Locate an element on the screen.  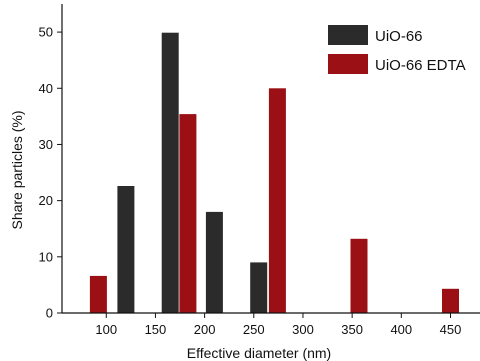
x-tick-label: 150 is located at coordinates (156, 329).